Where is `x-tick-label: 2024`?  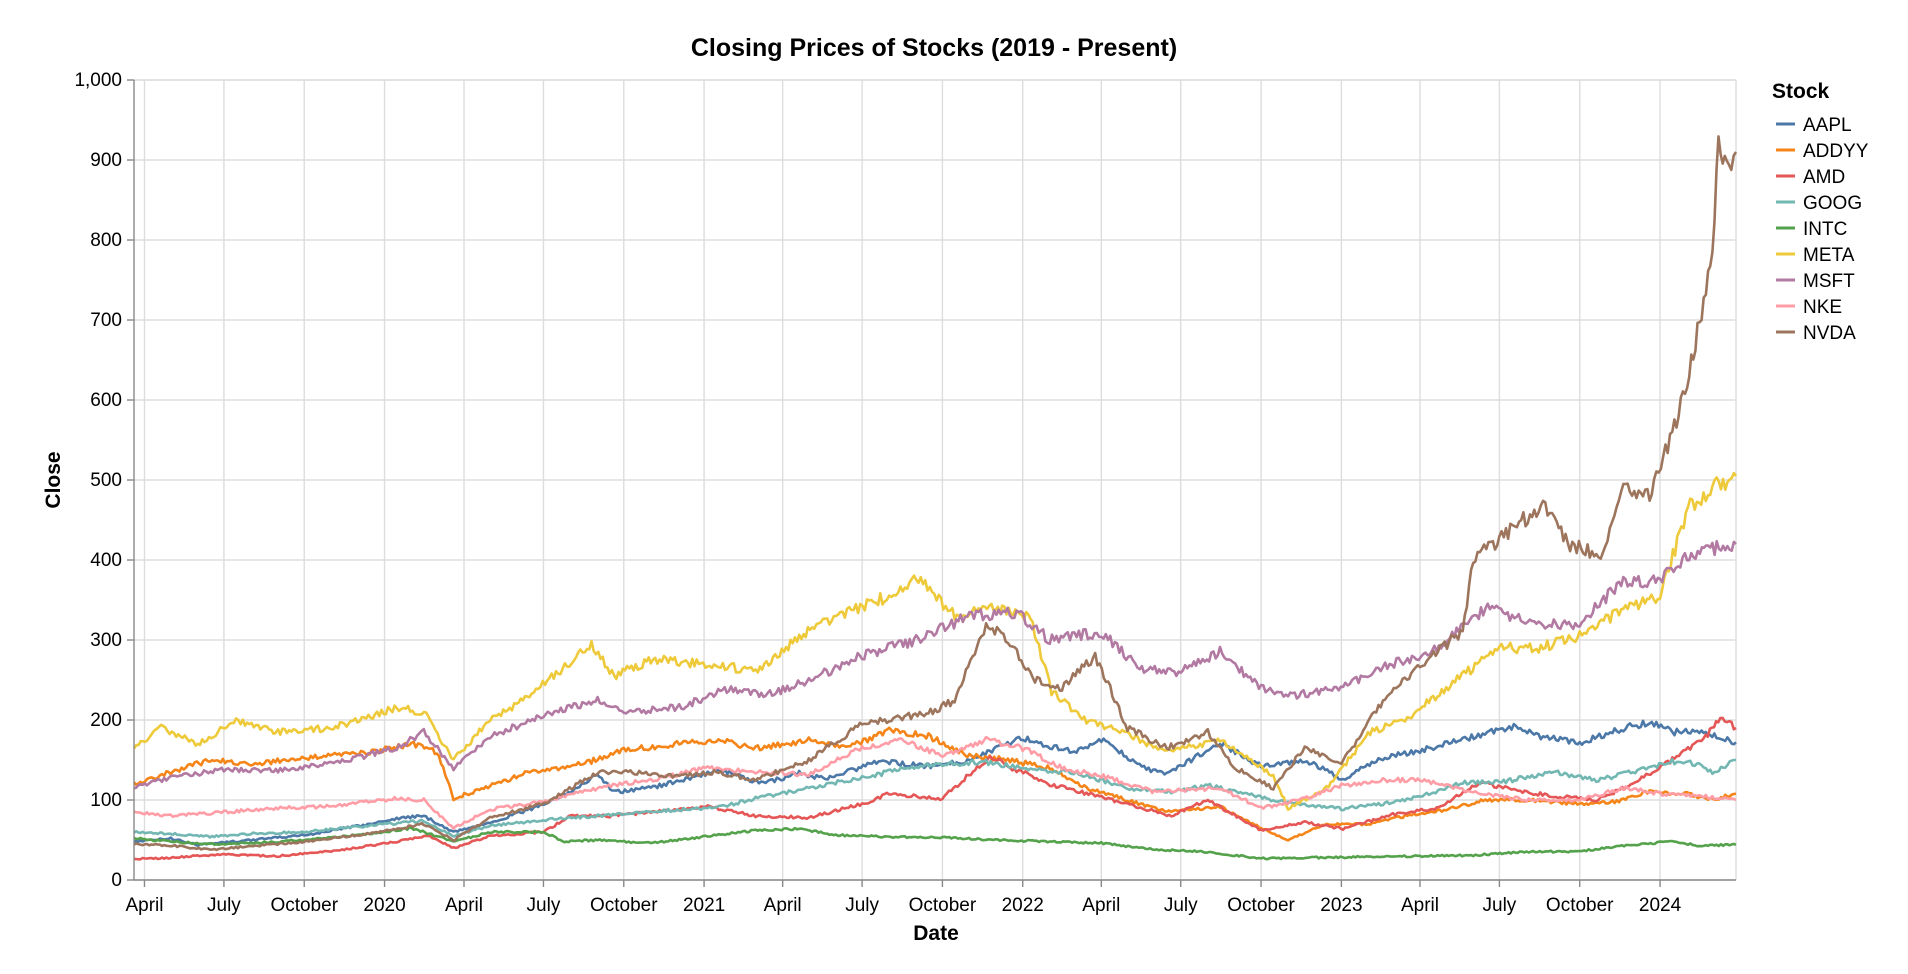 x-tick-label: 2024 is located at coordinates (1660, 905).